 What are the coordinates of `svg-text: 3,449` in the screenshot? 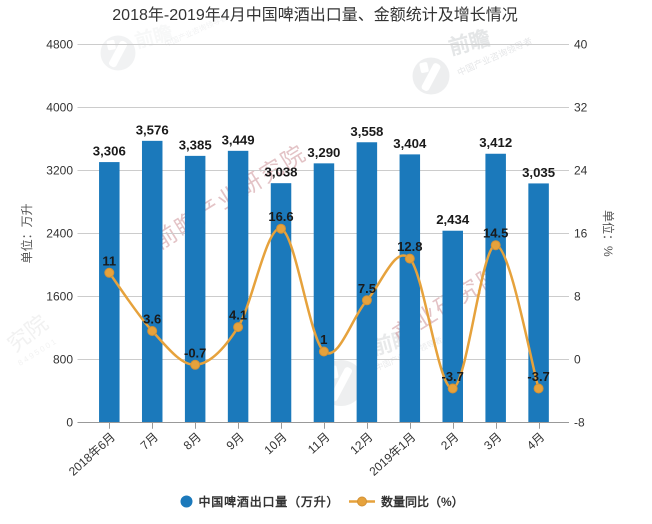 It's located at (238, 139).